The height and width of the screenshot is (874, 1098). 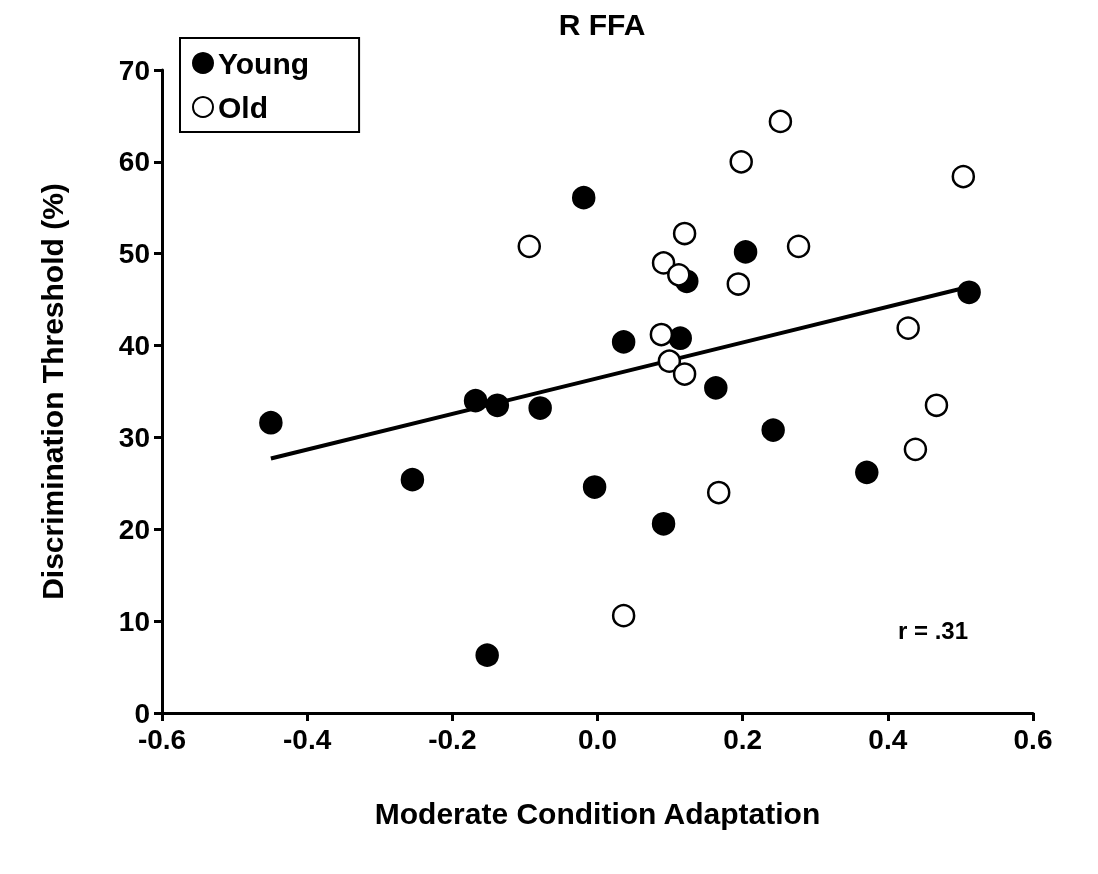 I want to click on legend-label: Young, so click(x=264, y=63).